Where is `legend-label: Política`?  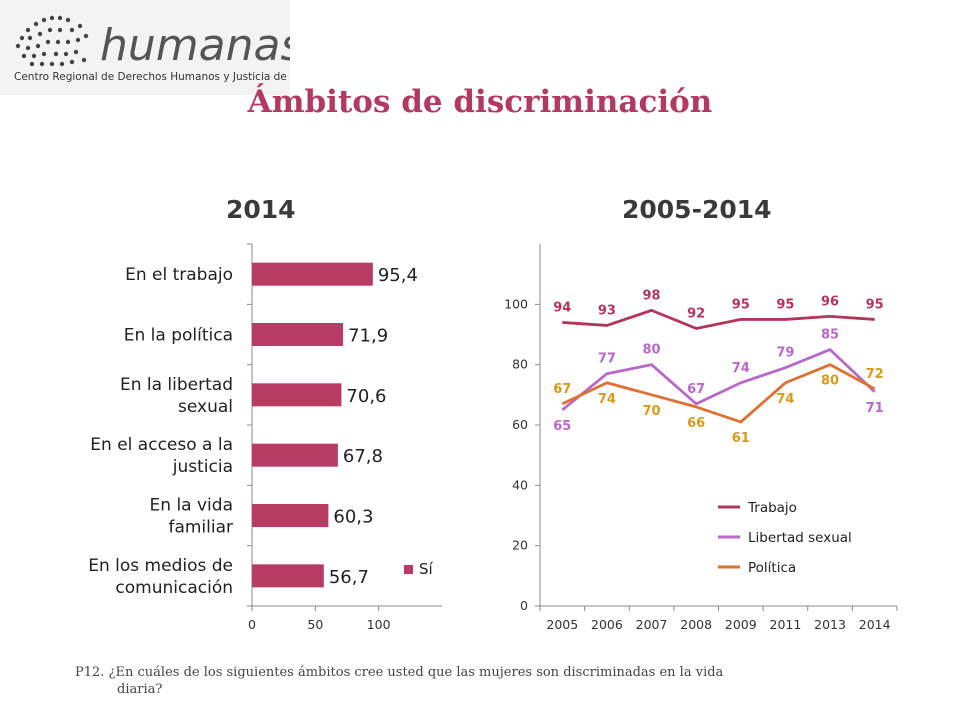
legend-label: Política is located at coordinates (772, 568).